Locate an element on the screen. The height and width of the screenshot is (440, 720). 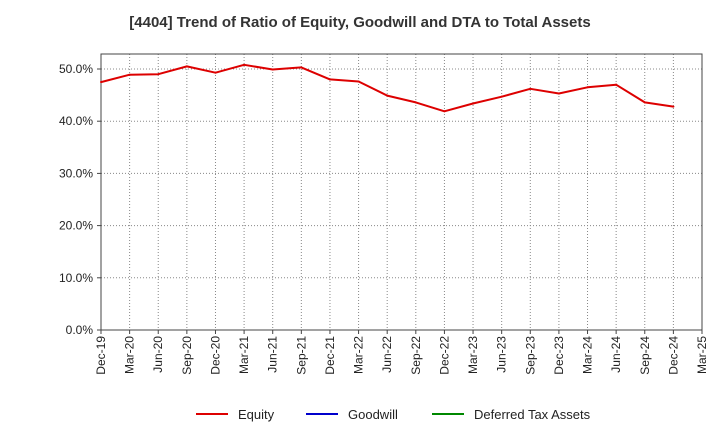
x-tick-label: Sep-21 is located at coordinates (301, 355).